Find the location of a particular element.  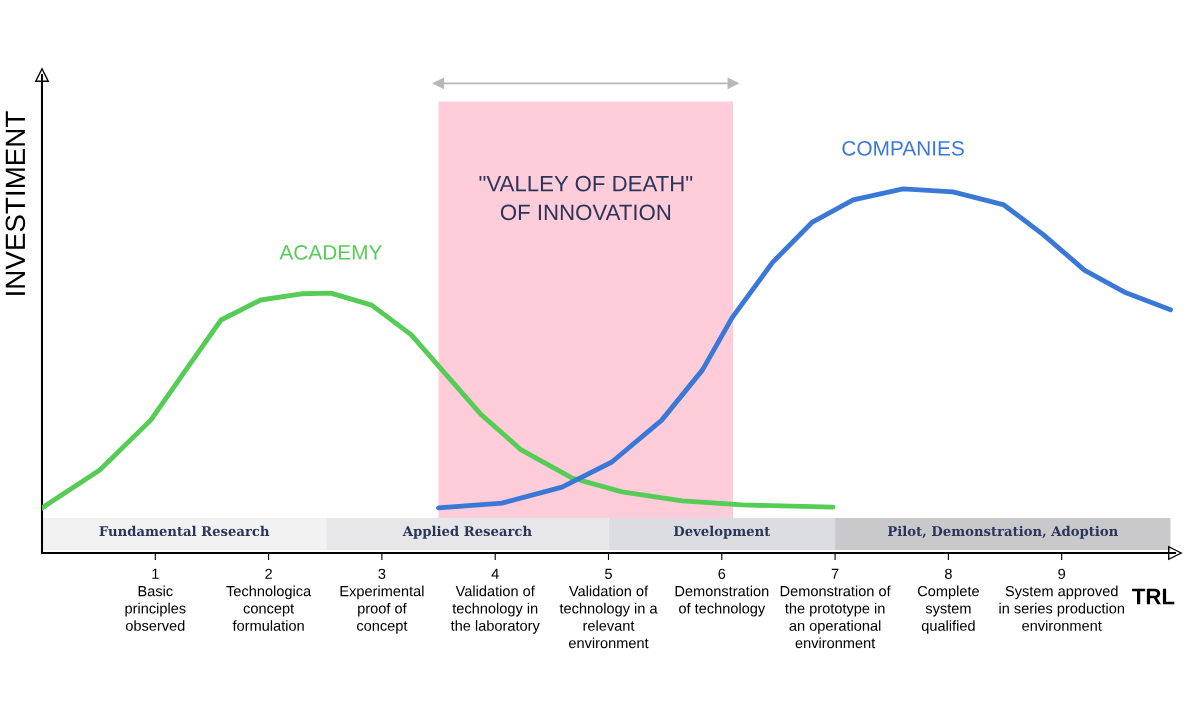

x-tick-label: 6 Demonstration of technology is located at coordinates (722, 592).